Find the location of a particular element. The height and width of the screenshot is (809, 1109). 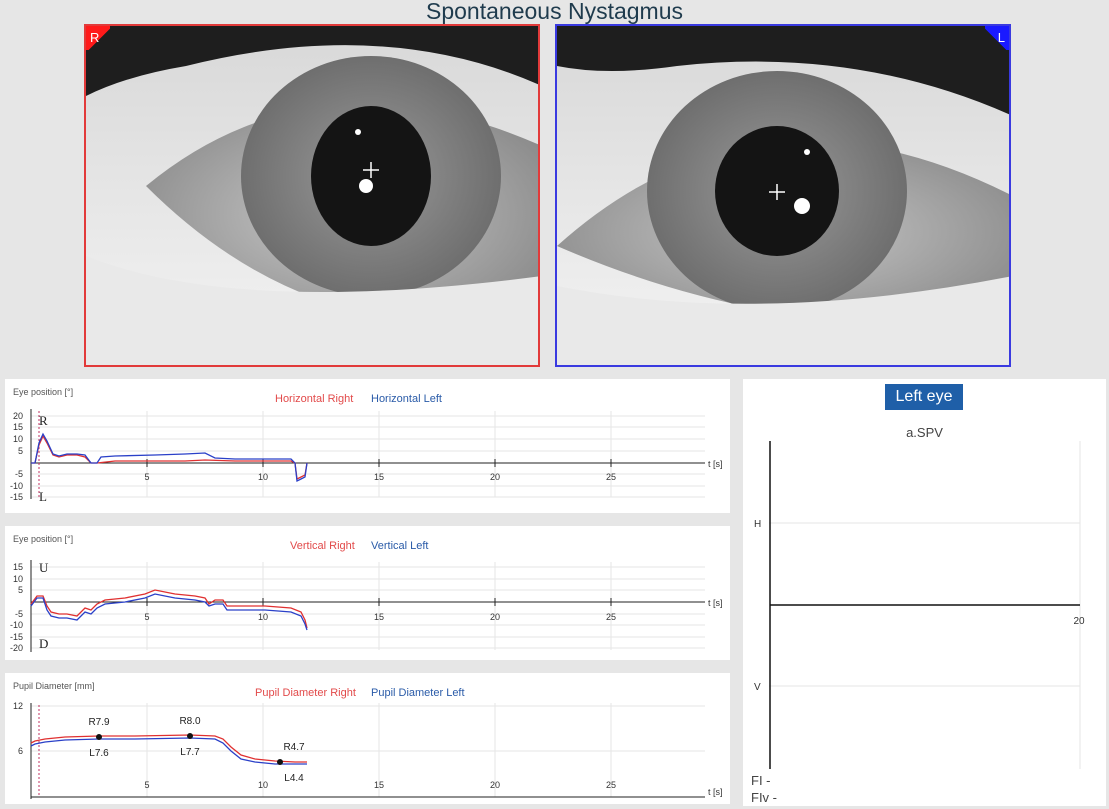

horizontal-axis-title: Eye position [°] is located at coordinates (43, 392).